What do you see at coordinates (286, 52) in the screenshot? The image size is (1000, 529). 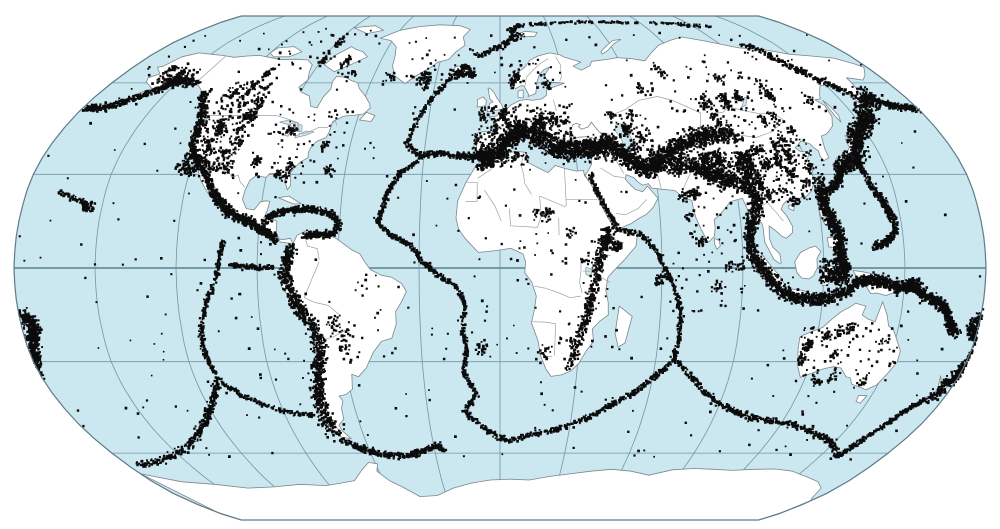 I see `landmass-victoria-island` at bounding box center [286, 52].